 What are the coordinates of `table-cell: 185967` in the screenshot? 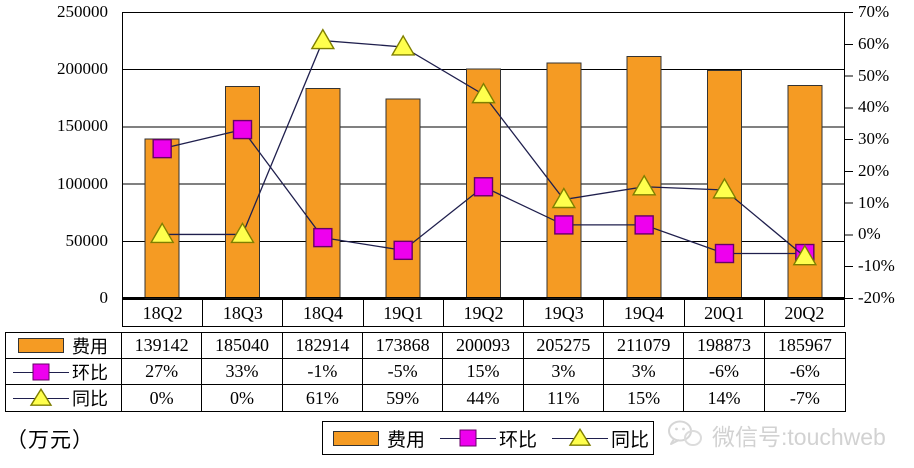 It's located at (804, 346).